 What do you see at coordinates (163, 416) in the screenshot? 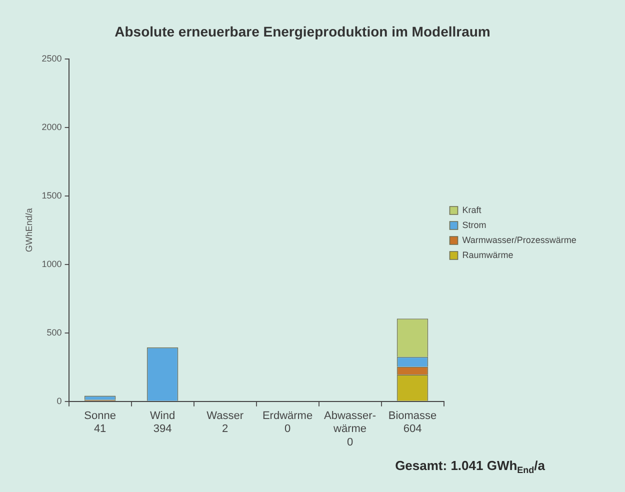
I see `x-tick-label: Wind` at bounding box center [163, 416].